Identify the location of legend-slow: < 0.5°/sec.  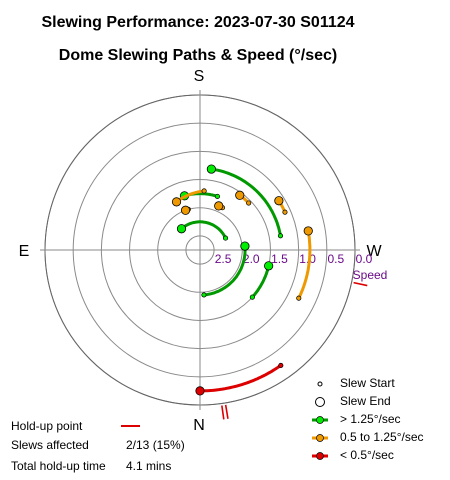
(367, 455).